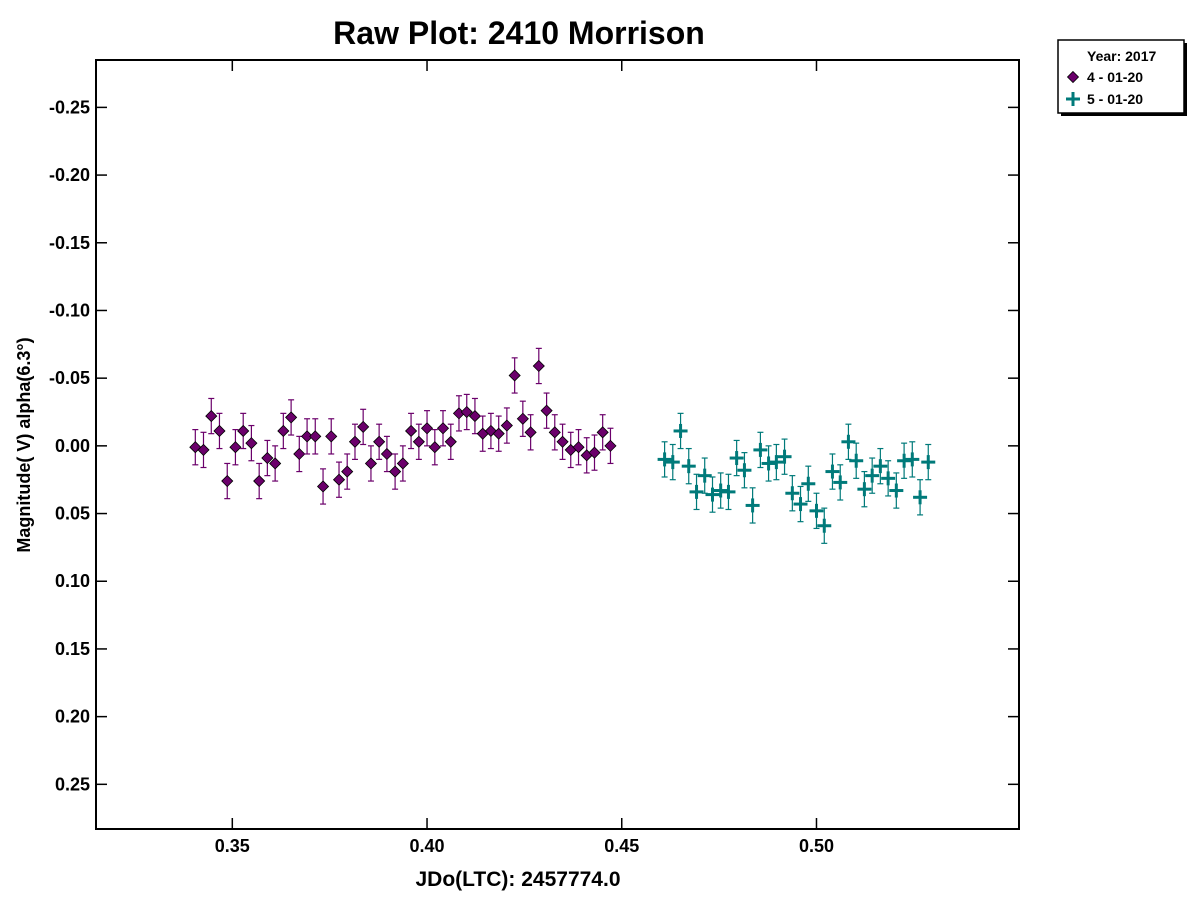 This screenshot has width=1200, height=900. Describe the element at coordinates (69, 107) in the screenshot. I see `y-tick-label: -0.25` at that location.